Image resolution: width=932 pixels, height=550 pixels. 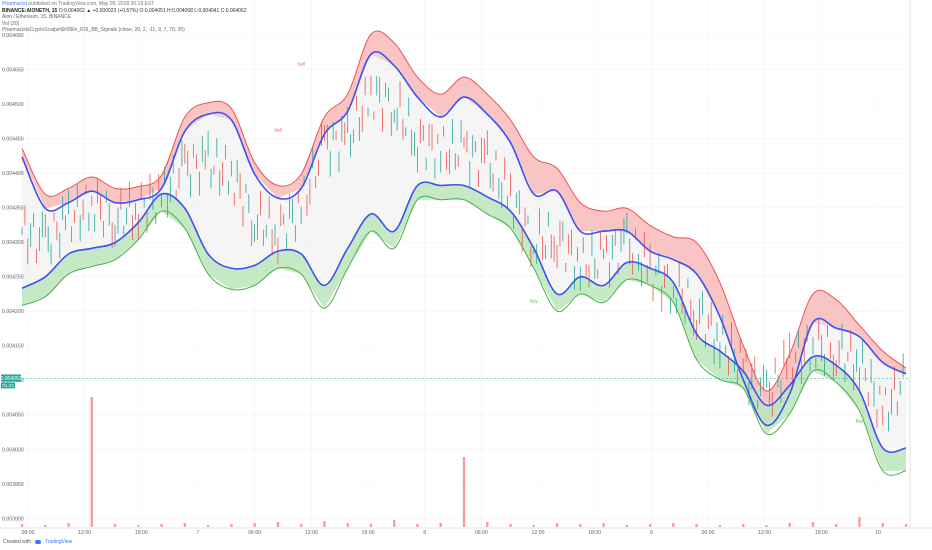 I want to click on time-tick-label: 7, so click(x=198, y=533).